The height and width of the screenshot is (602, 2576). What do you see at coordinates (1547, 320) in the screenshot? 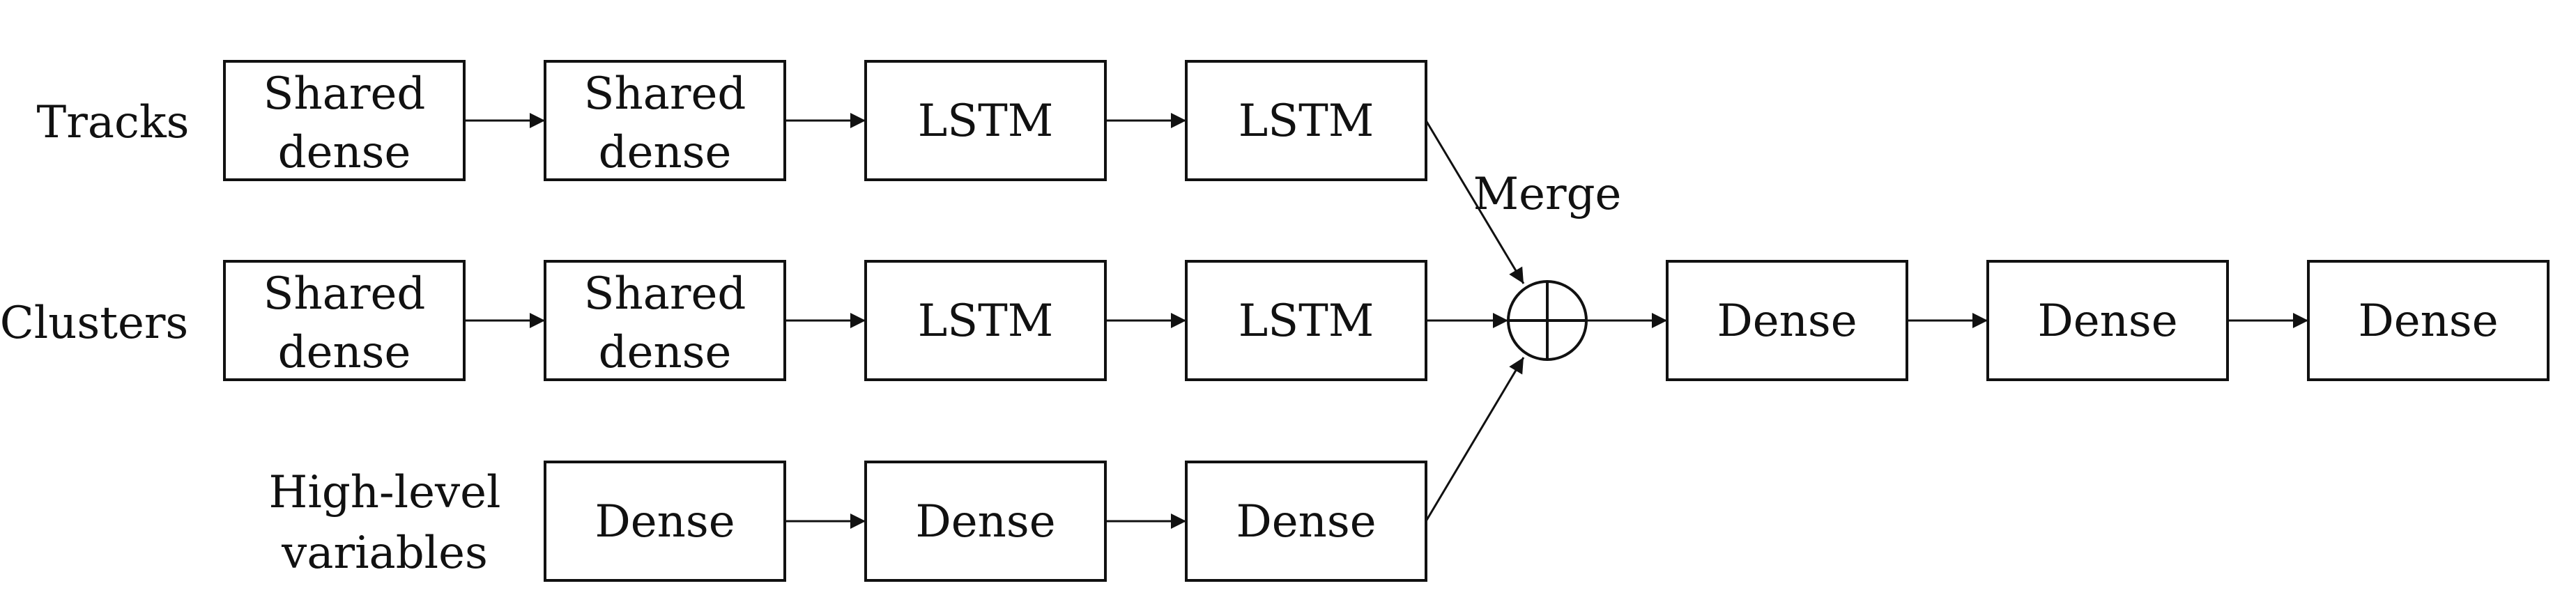
I see `merge-node` at bounding box center [1547, 320].